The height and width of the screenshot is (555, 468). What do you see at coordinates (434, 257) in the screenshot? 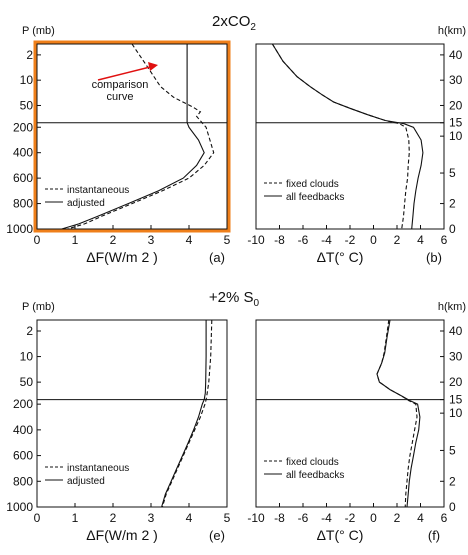
I see `panel-label: (b)` at bounding box center [434, 257].